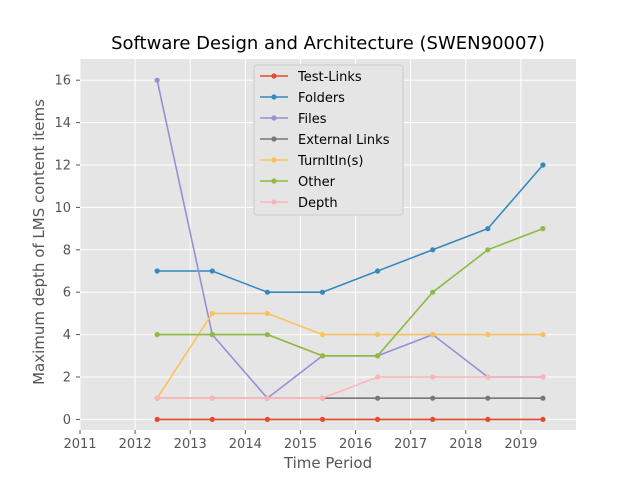 The image size is (640, 484). What do you see at coordinates (465, 444) in the screenshot?
I see `x-tick-label: 2018` at bounding box center [465, 444].